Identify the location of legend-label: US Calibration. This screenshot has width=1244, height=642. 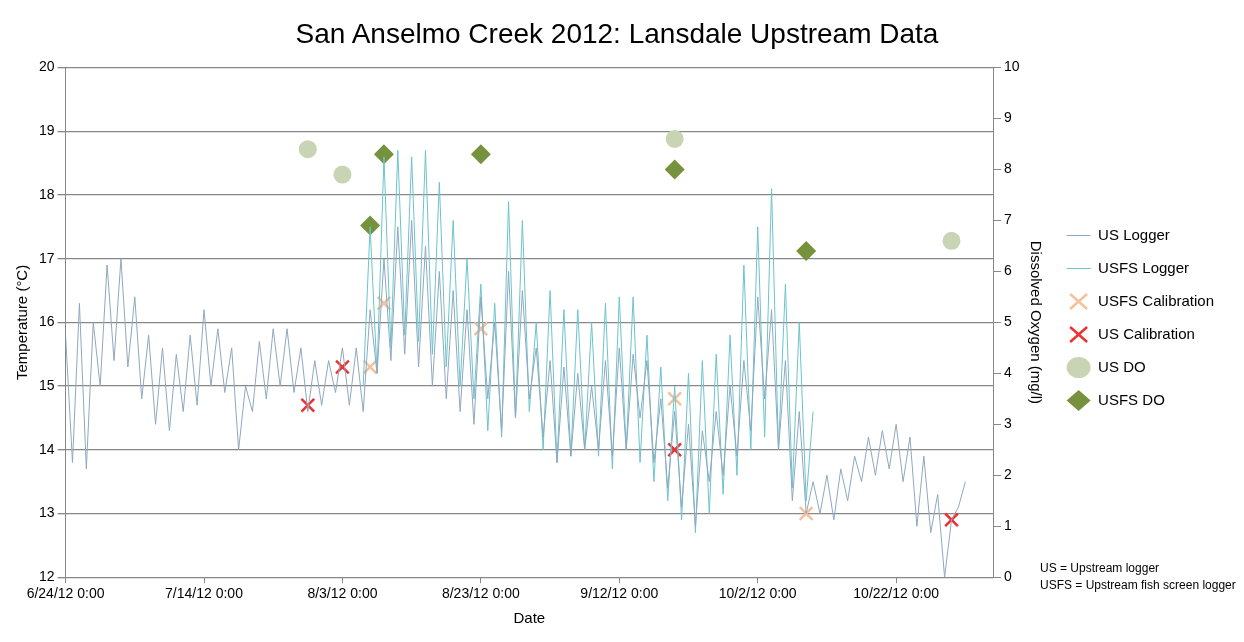
(1146, 333).